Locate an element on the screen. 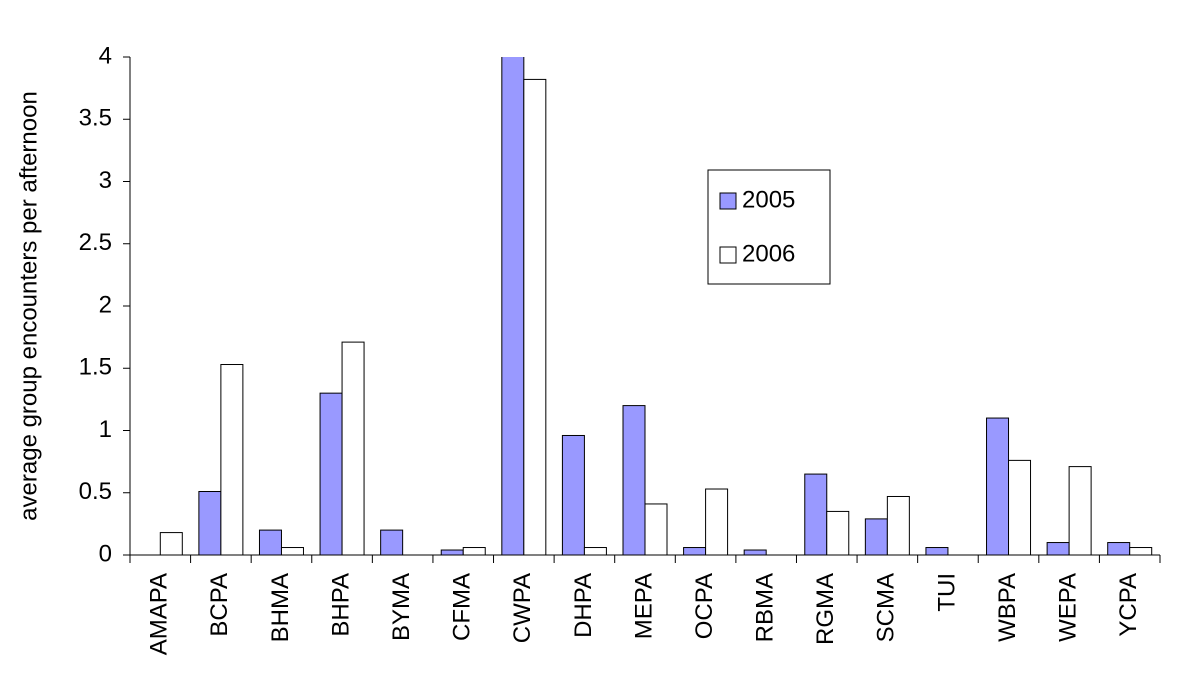  x-tick-label: MEPA is located at coordinates (643, 606).